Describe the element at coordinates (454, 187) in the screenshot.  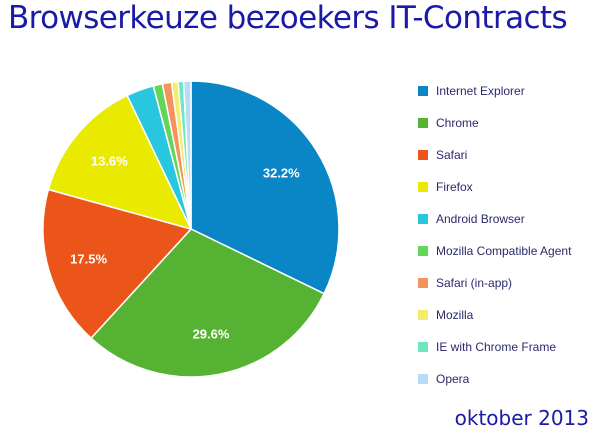
I see `legend-label: Firefox` at that location.